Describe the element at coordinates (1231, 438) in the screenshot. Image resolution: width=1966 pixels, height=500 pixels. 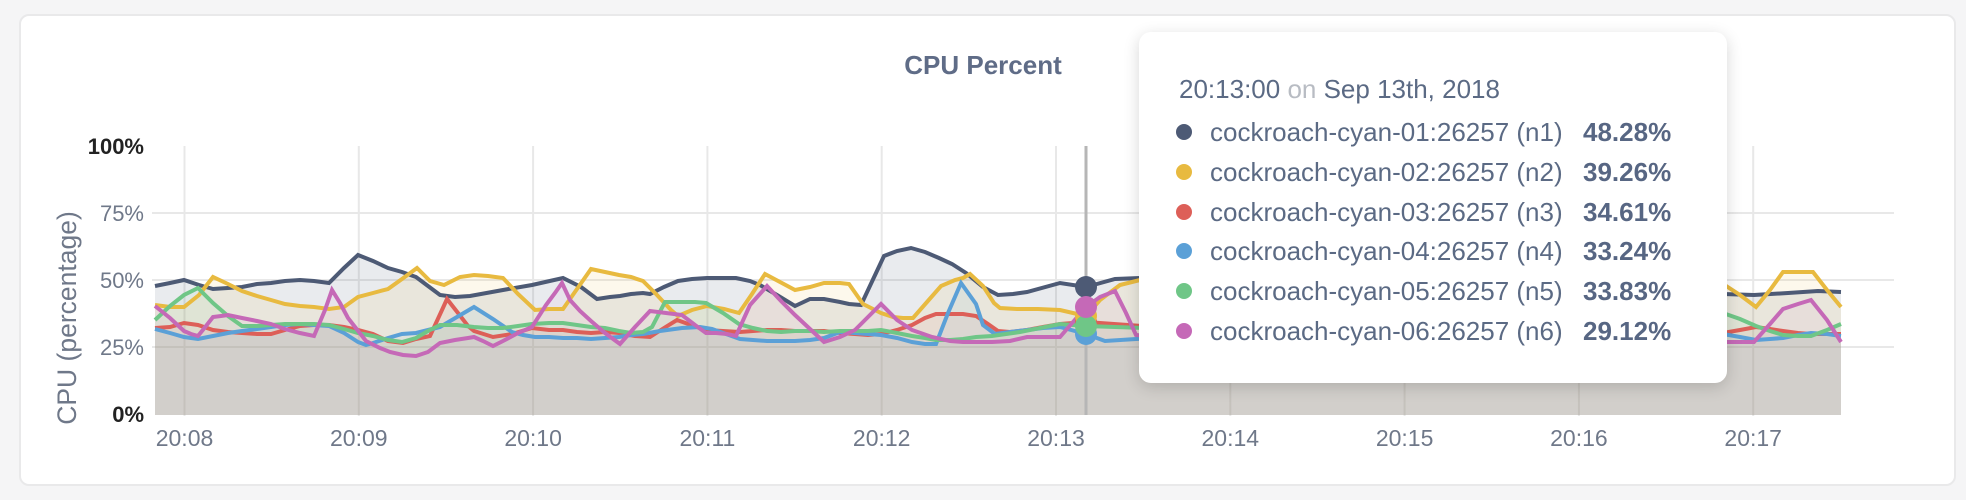
I see `svg-text: 20:14` at that location.